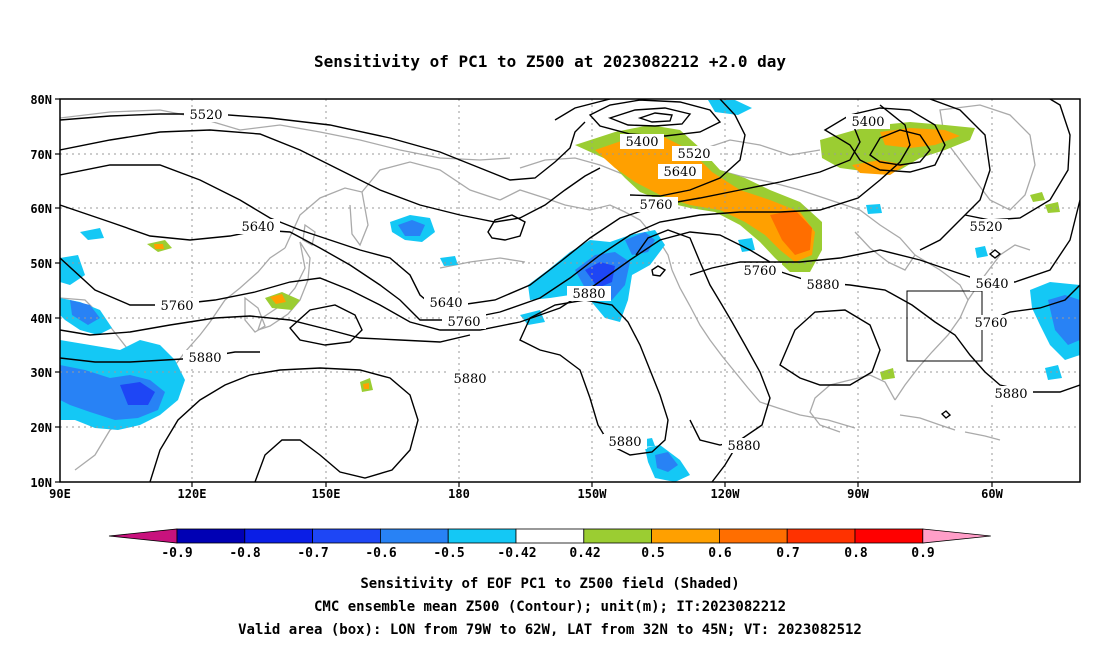  I want to click on lon-tick-label: 90E, so click(60, 494).